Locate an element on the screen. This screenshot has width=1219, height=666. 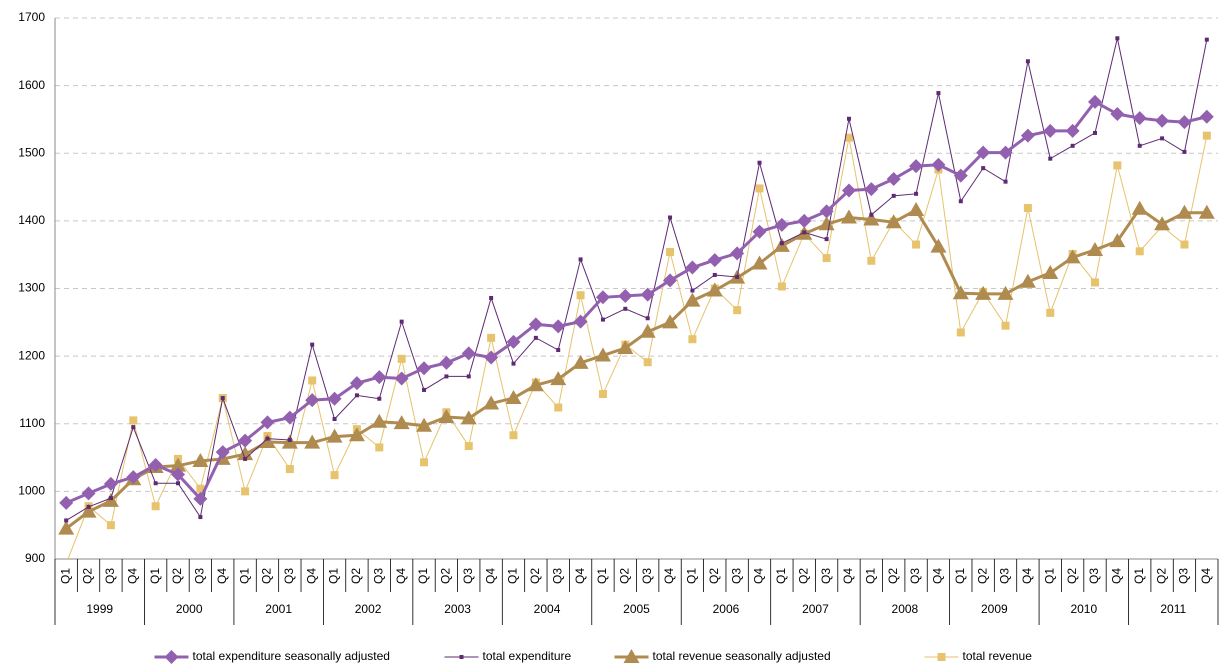
x-group-label: 2005 is located at coordinates (636, 609).